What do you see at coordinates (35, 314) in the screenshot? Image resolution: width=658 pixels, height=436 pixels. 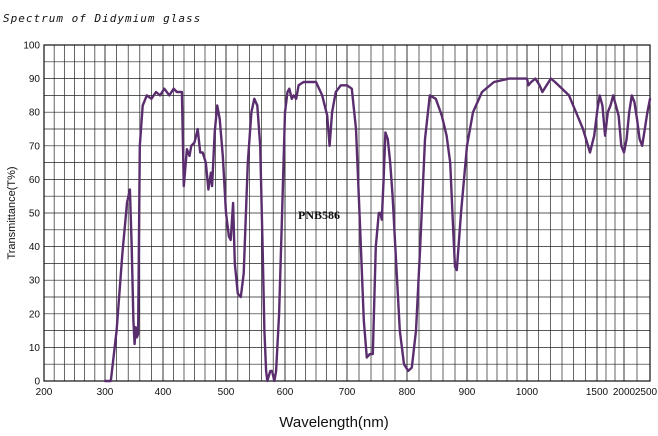 I see `y-tick-label: 20` at bounding box center [35, 314].